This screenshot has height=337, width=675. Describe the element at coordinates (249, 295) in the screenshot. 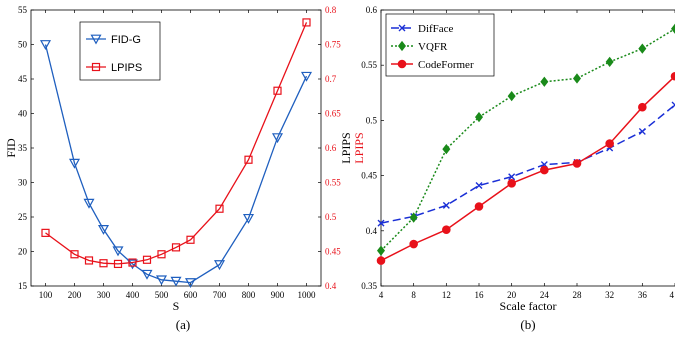

I see `x-tick-label-a: 800` at that location.